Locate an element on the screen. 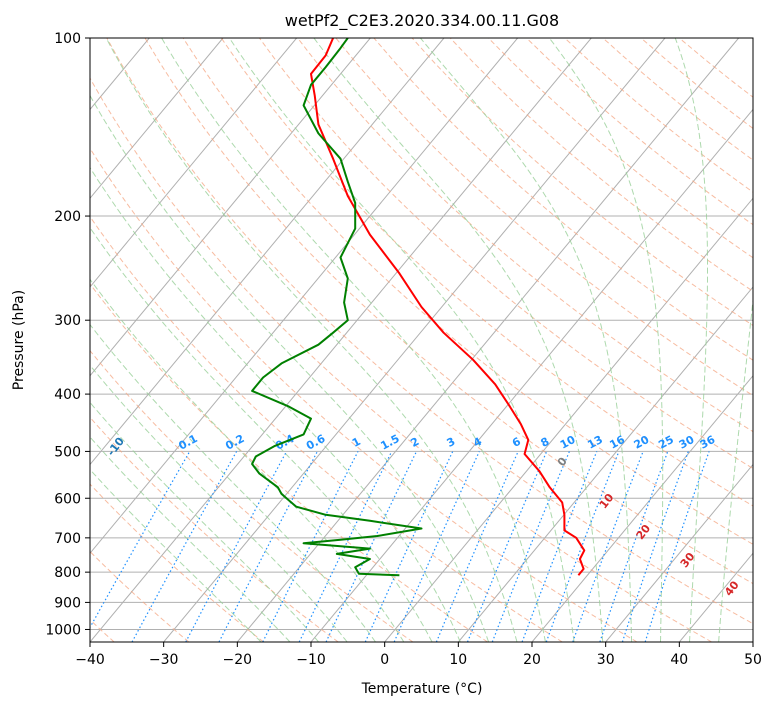  x-axis-label: Temperature (°C) is located at coordinates (422, 689).